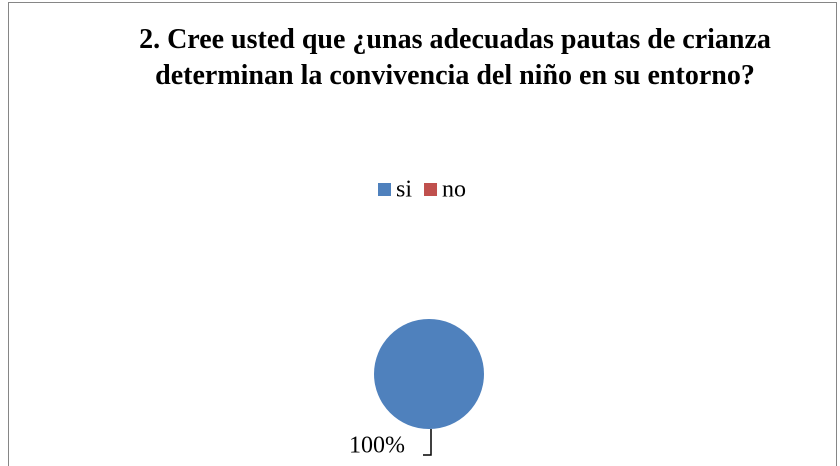 Image resolution: width=840 pixels, height=466 pixels. I want to click on pie-slice, so click(429, 374).